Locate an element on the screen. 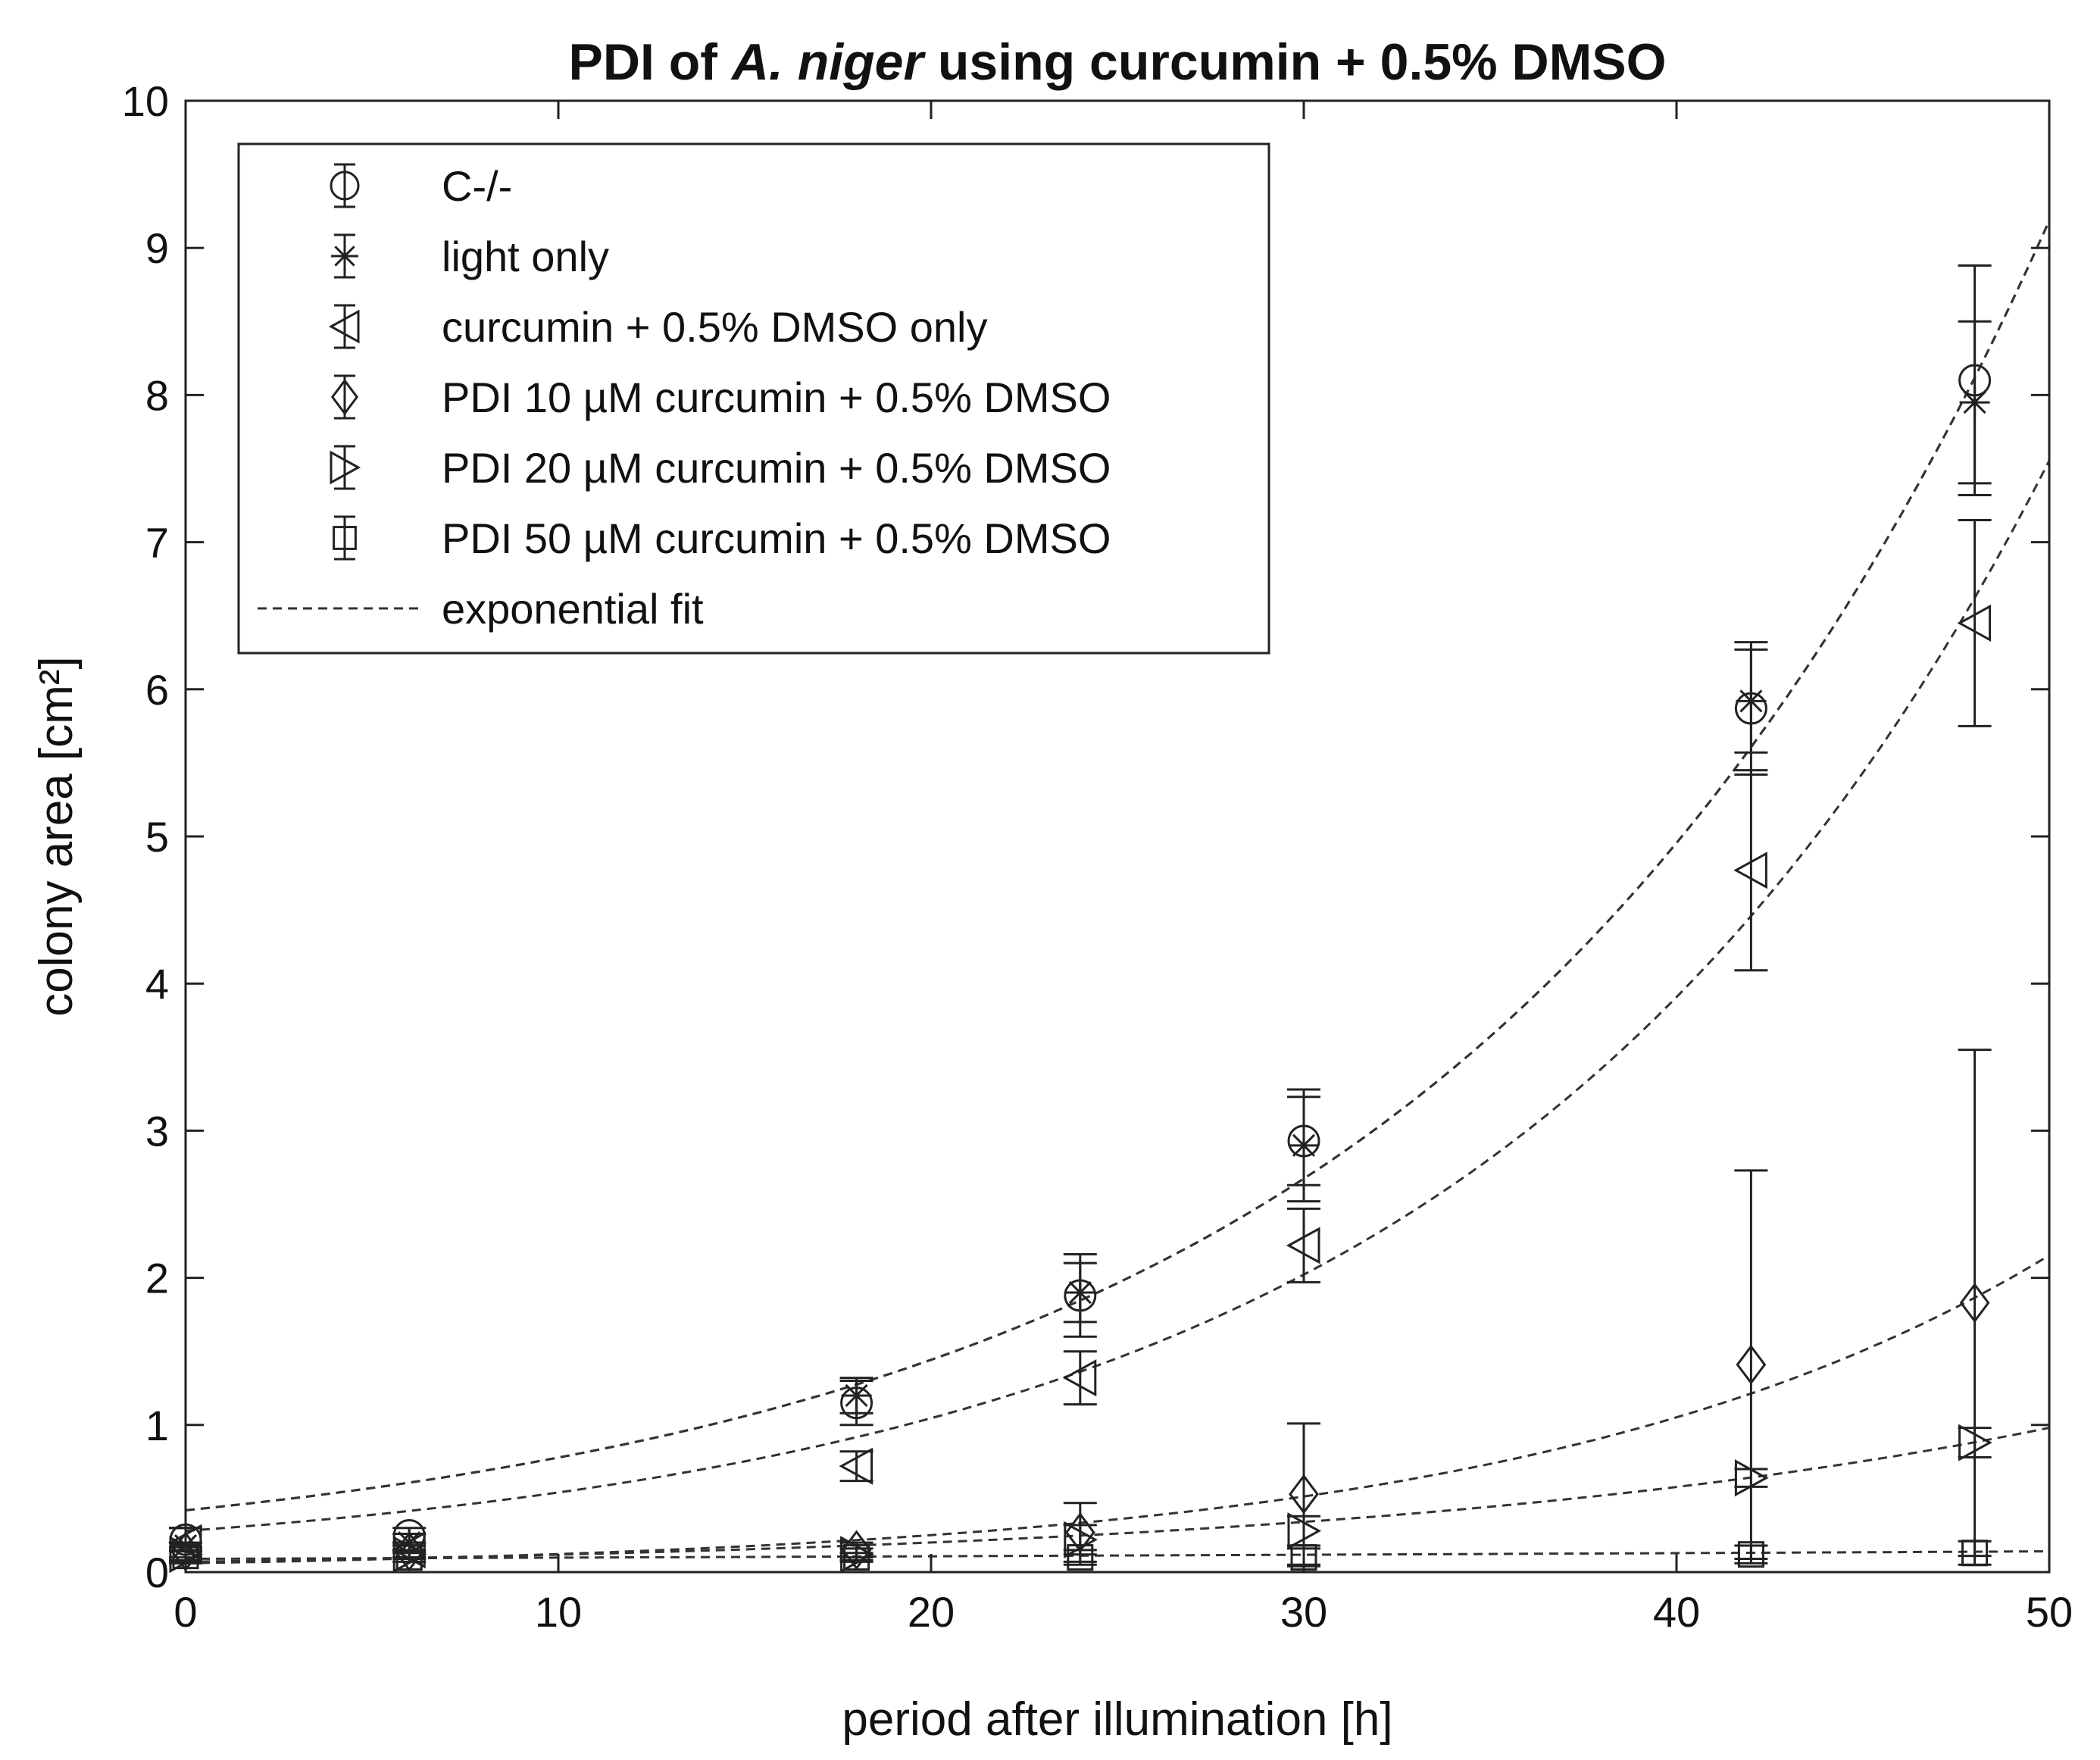 The height and width of the screenshot is (1760, 2100). legend-item-0: C-/- is located at coordinates (421, 186).